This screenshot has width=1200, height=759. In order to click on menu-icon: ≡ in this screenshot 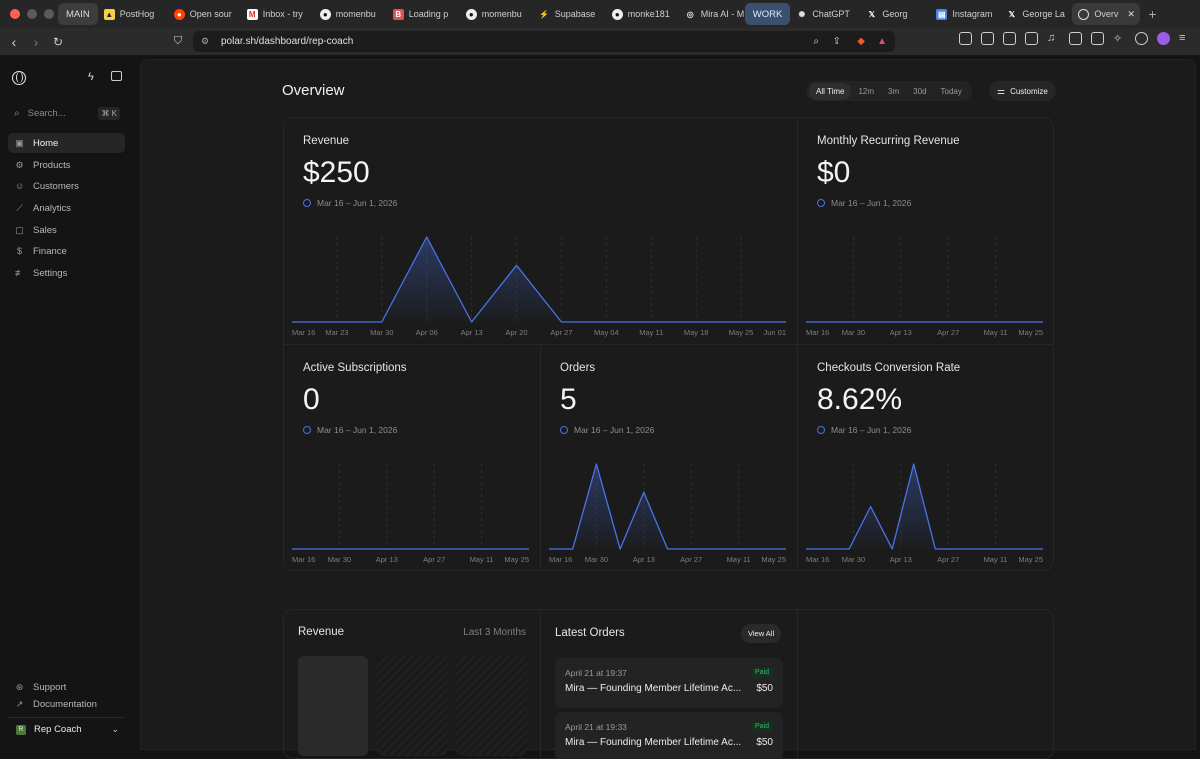, I will do `click(1182, 38)`.